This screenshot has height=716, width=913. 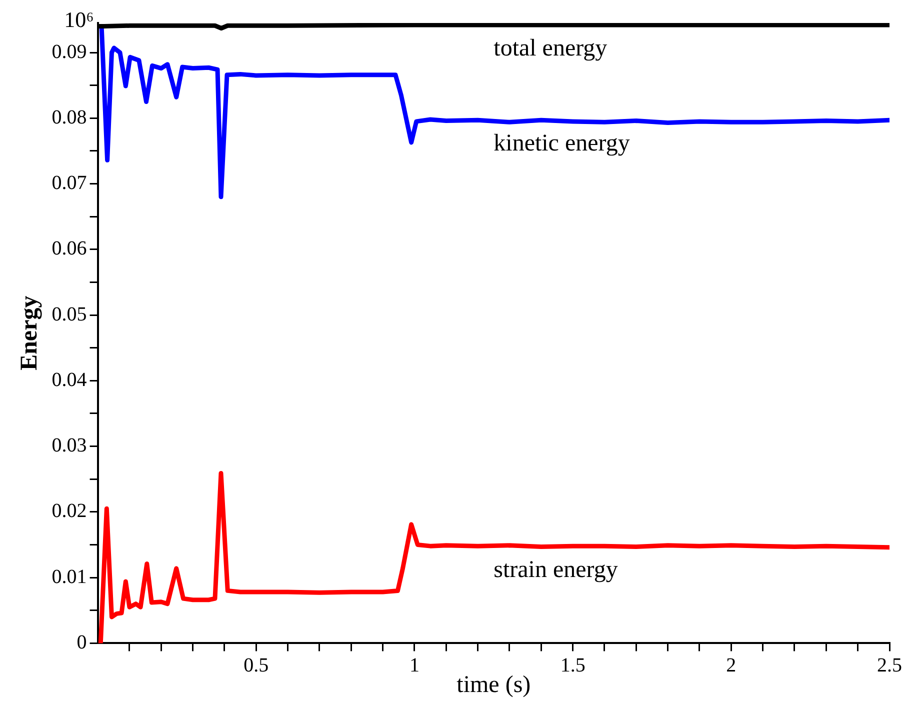 What do you see at coordinates (69, 249) in the screenshot?
I see `y-tick-label: 0.06` at bounding box center [69, 249].